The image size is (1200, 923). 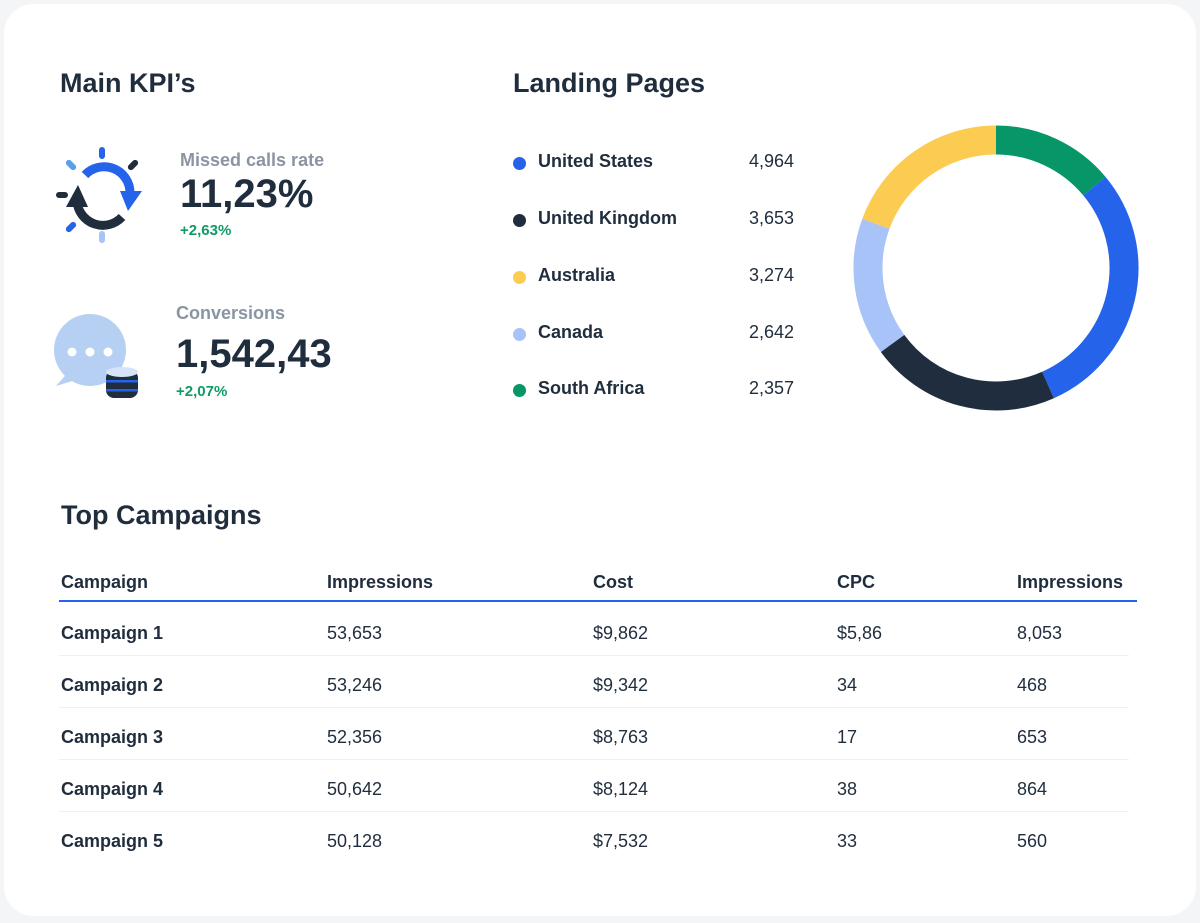 I want to click on table-cell: $9,862, so click(x=621, y=633).